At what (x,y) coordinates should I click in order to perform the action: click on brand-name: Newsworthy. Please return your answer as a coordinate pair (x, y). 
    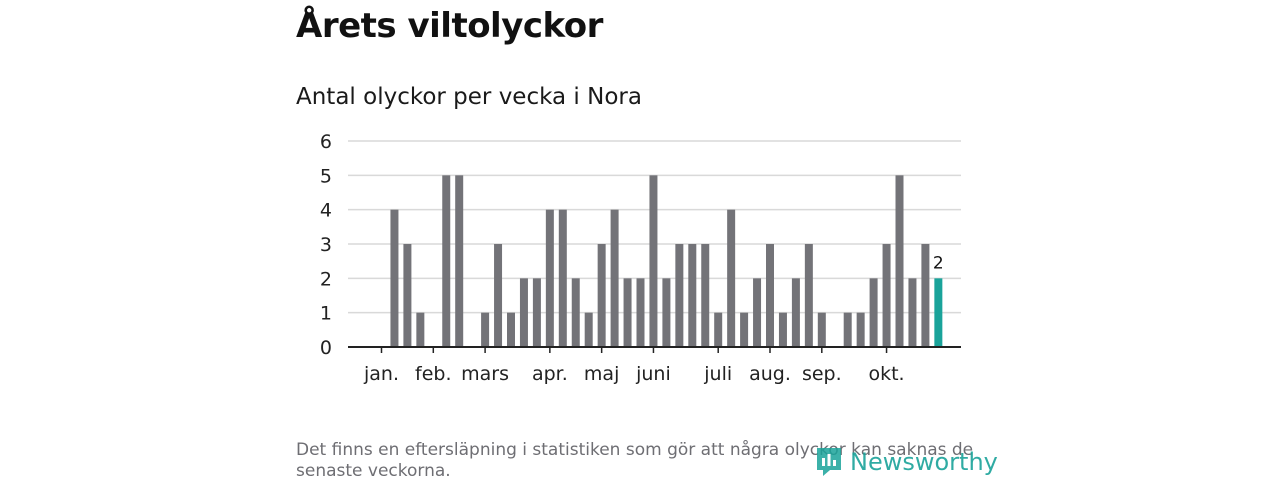
    Looking at the image, I should click on (924, 462).